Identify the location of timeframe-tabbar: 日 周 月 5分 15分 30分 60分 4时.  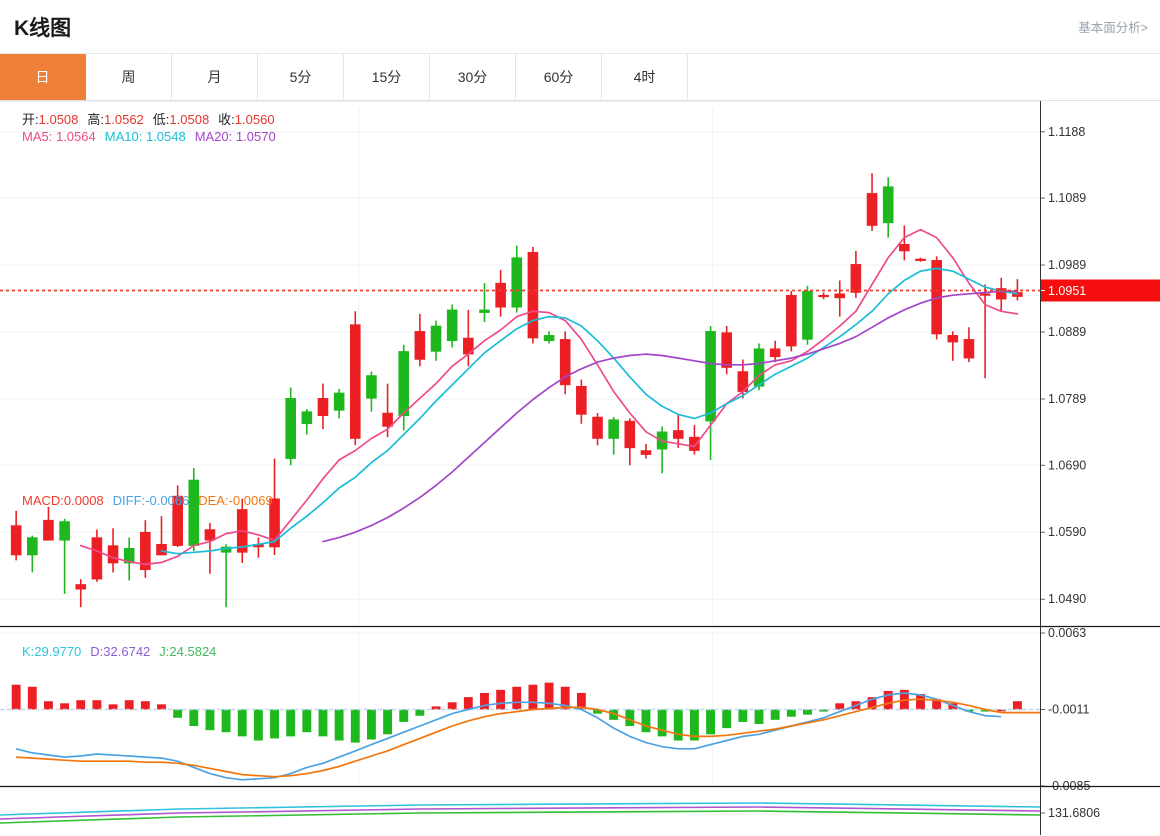
(580, 77).